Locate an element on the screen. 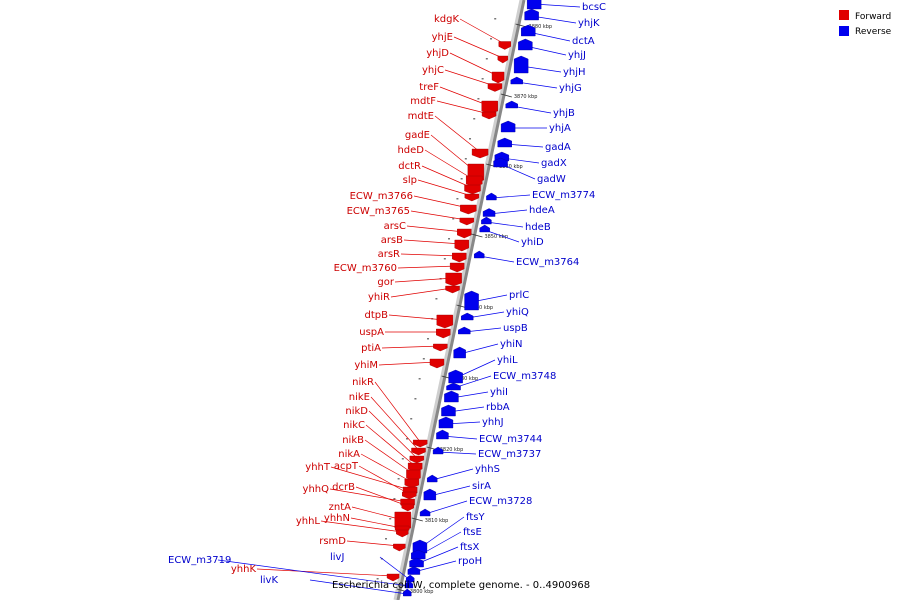 The image size is (900, 600). gene-uspb-feature is located at coordinates (464, 330).